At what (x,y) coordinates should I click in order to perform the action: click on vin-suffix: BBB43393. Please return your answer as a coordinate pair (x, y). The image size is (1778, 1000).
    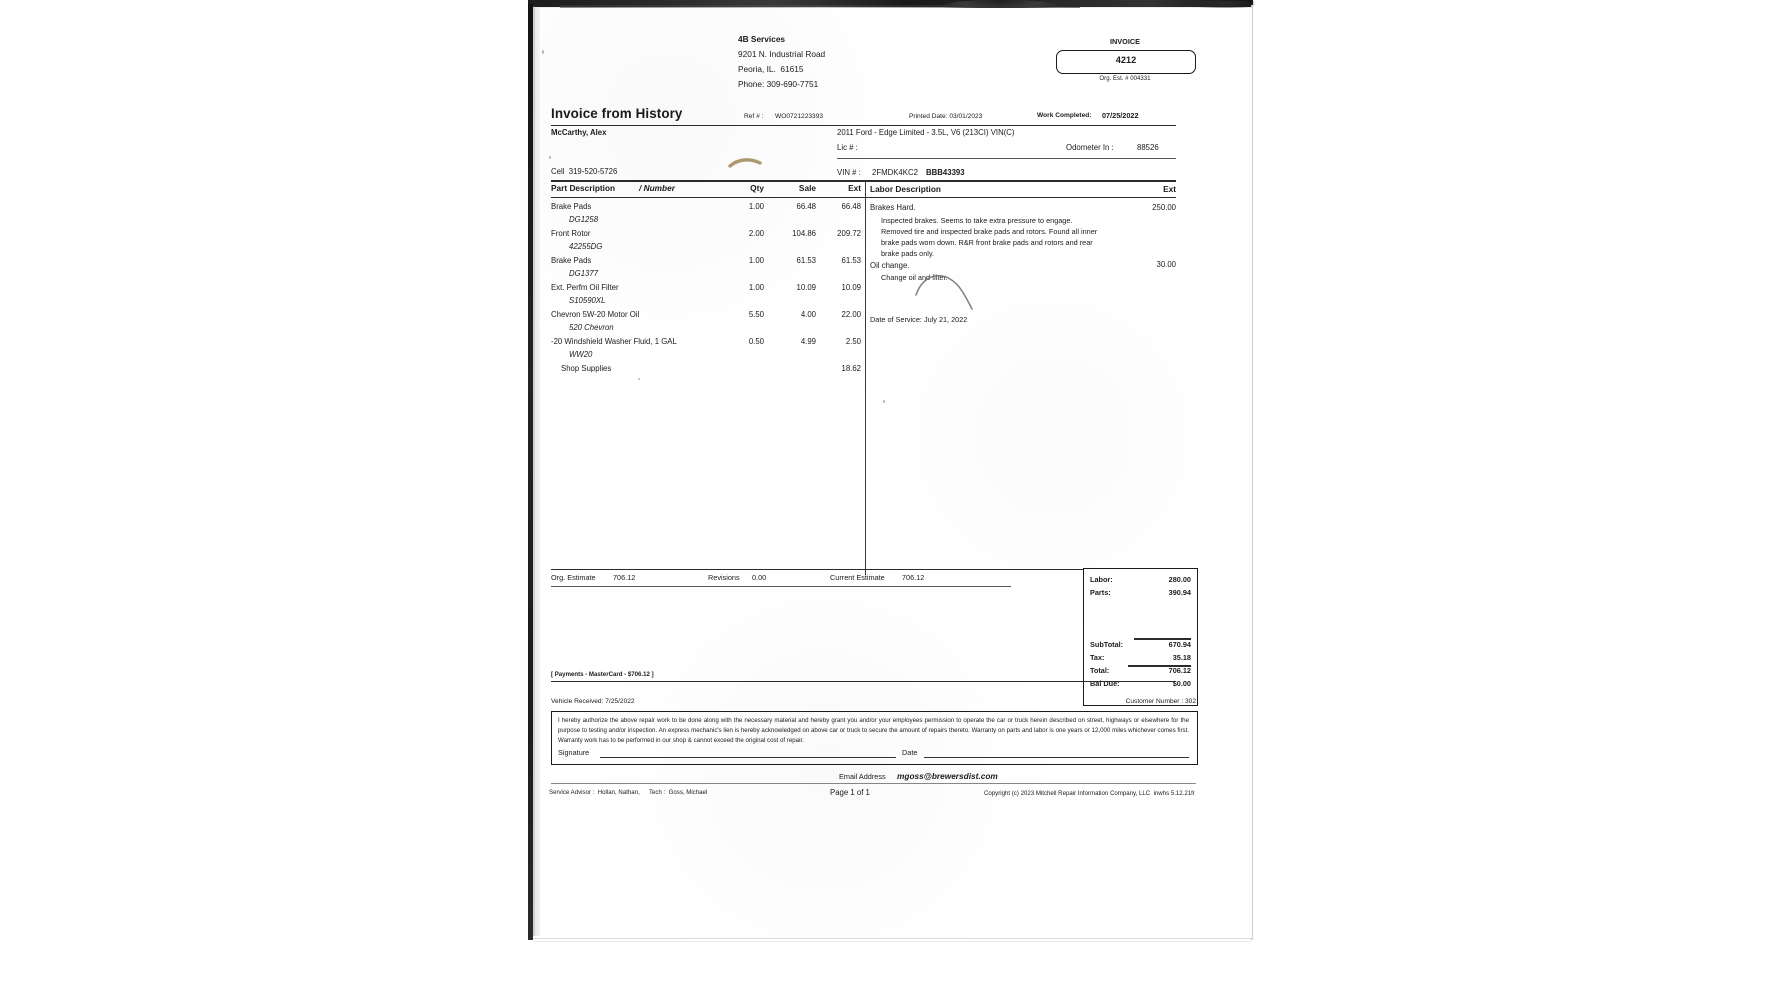
    Looking at the image, I should click on (945, 172).